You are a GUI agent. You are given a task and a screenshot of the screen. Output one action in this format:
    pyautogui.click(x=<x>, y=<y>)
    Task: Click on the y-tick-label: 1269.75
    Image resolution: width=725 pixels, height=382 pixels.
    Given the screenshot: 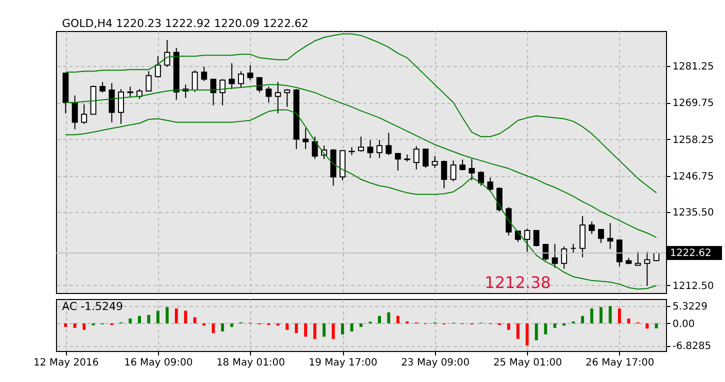 What is the action you would take?
    pyautogui.click(x=693, y=104)
    